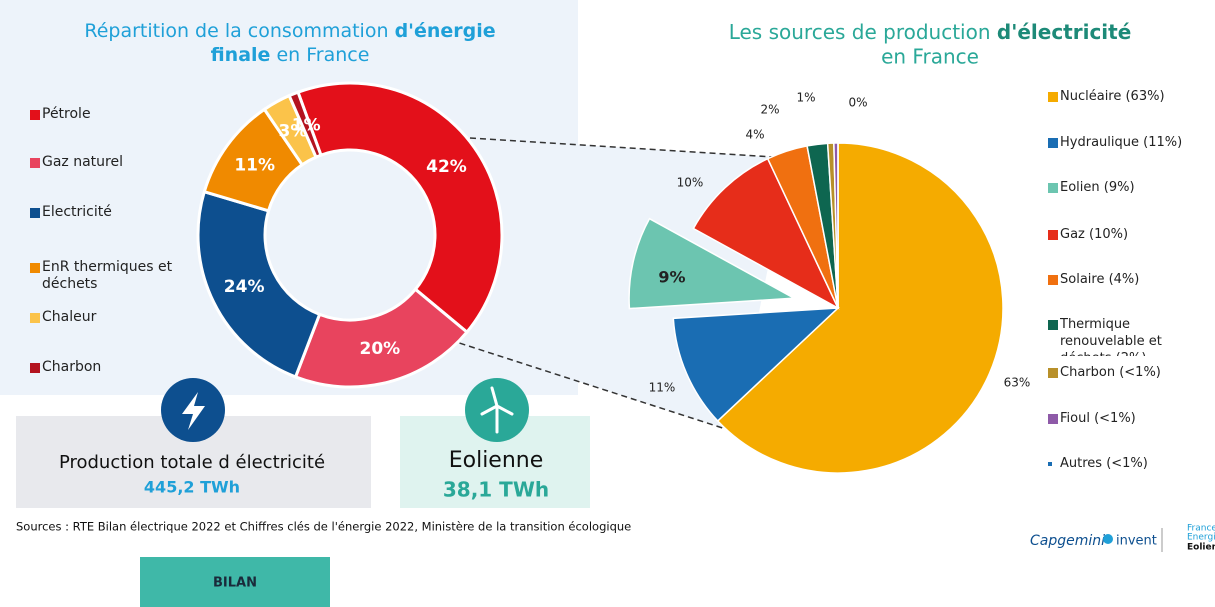  What do you see at coordinates (769, 110) in the screenshot?
I see `data-label: 2%` at bounding box center [769, 110].